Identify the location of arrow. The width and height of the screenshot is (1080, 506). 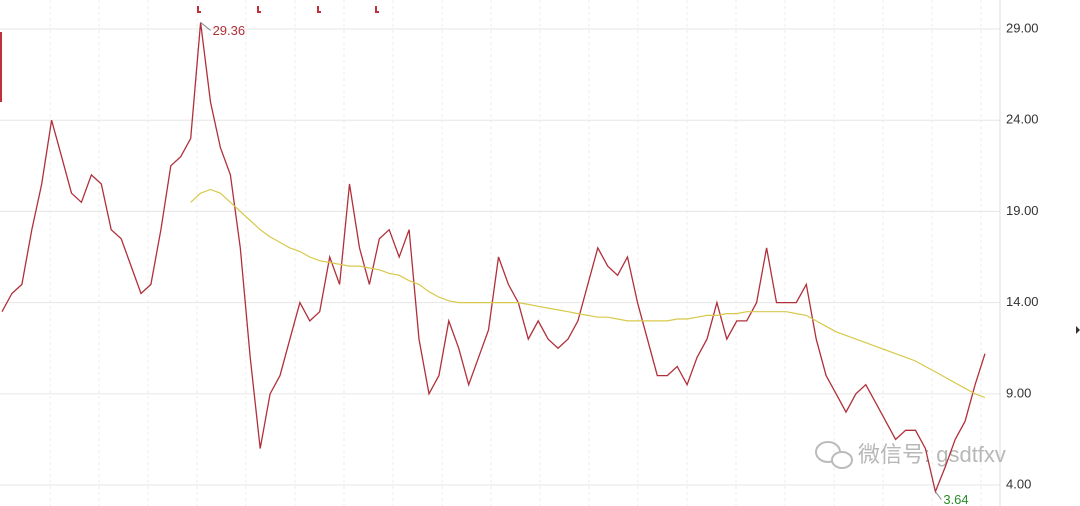
(1078, 330).